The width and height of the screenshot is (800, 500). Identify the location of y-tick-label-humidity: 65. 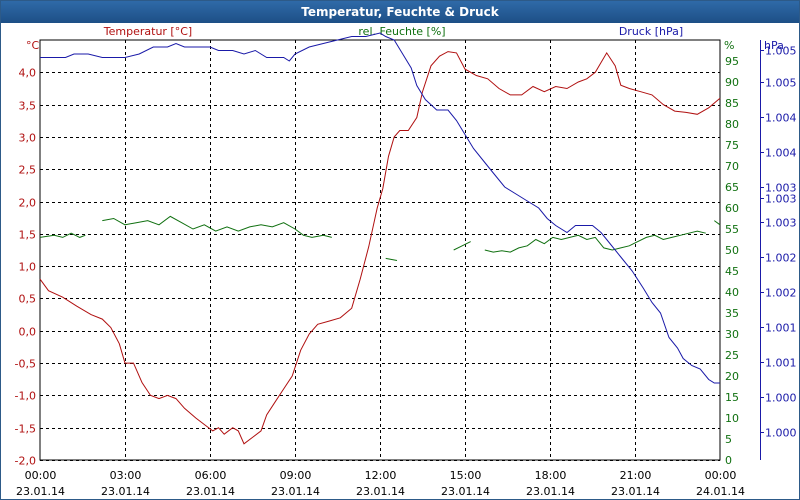
(732, 187).